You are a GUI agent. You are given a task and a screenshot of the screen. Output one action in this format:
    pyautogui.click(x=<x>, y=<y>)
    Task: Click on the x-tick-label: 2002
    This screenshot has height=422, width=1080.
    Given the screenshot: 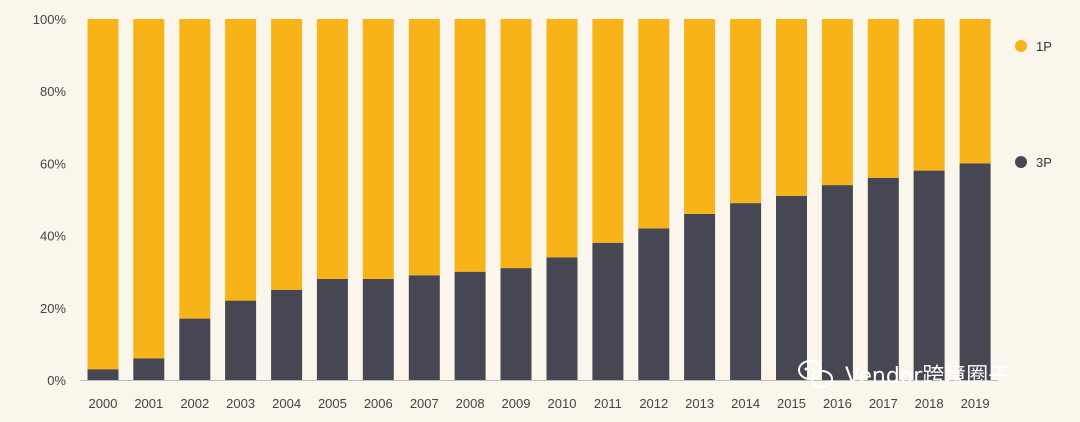 What is the action you would take?
    pyautogui.click(x=194, y=403)
    